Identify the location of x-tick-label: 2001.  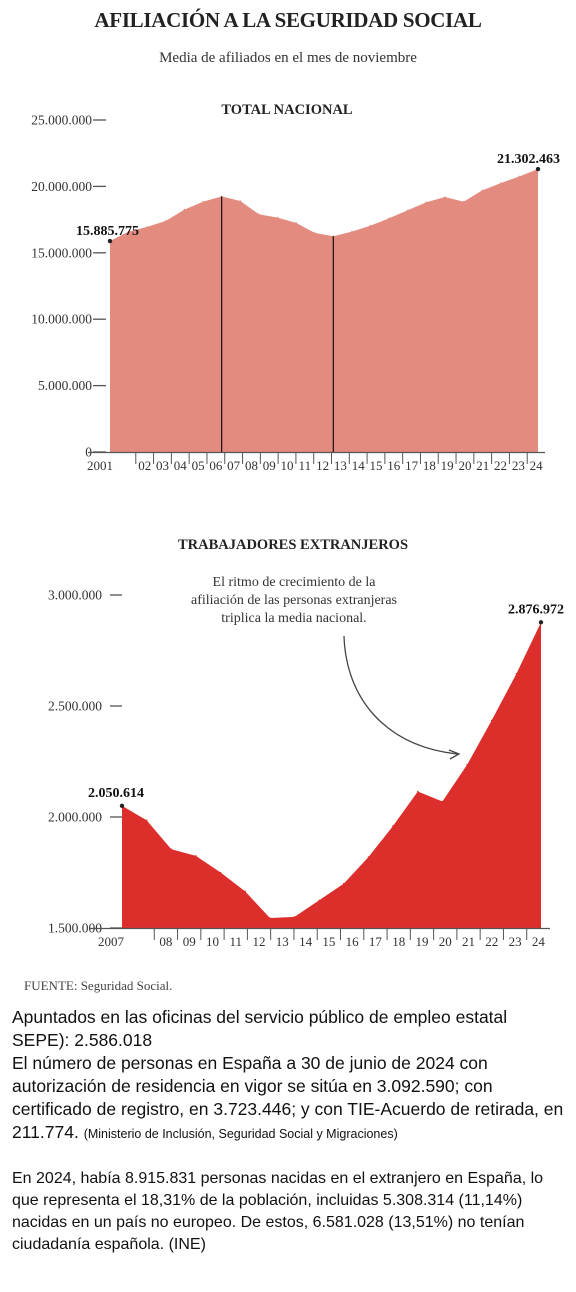
(100, 465).